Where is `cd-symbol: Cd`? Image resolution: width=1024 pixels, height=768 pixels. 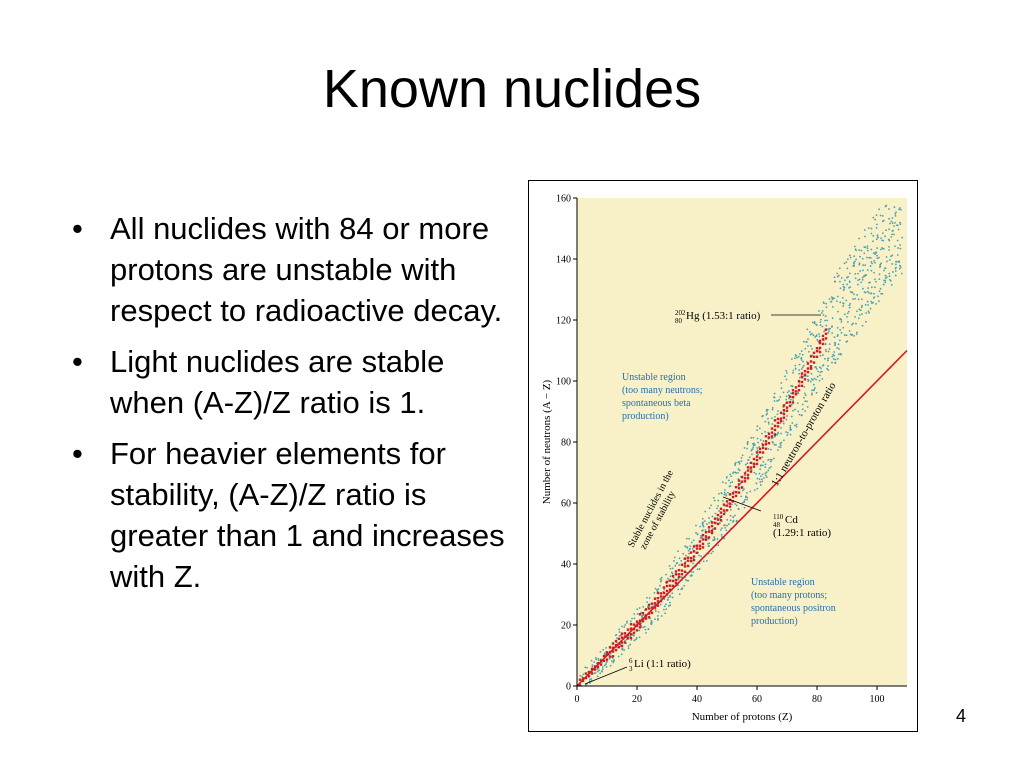
cd-symbol: Cd is located at coordinates (791, 520).